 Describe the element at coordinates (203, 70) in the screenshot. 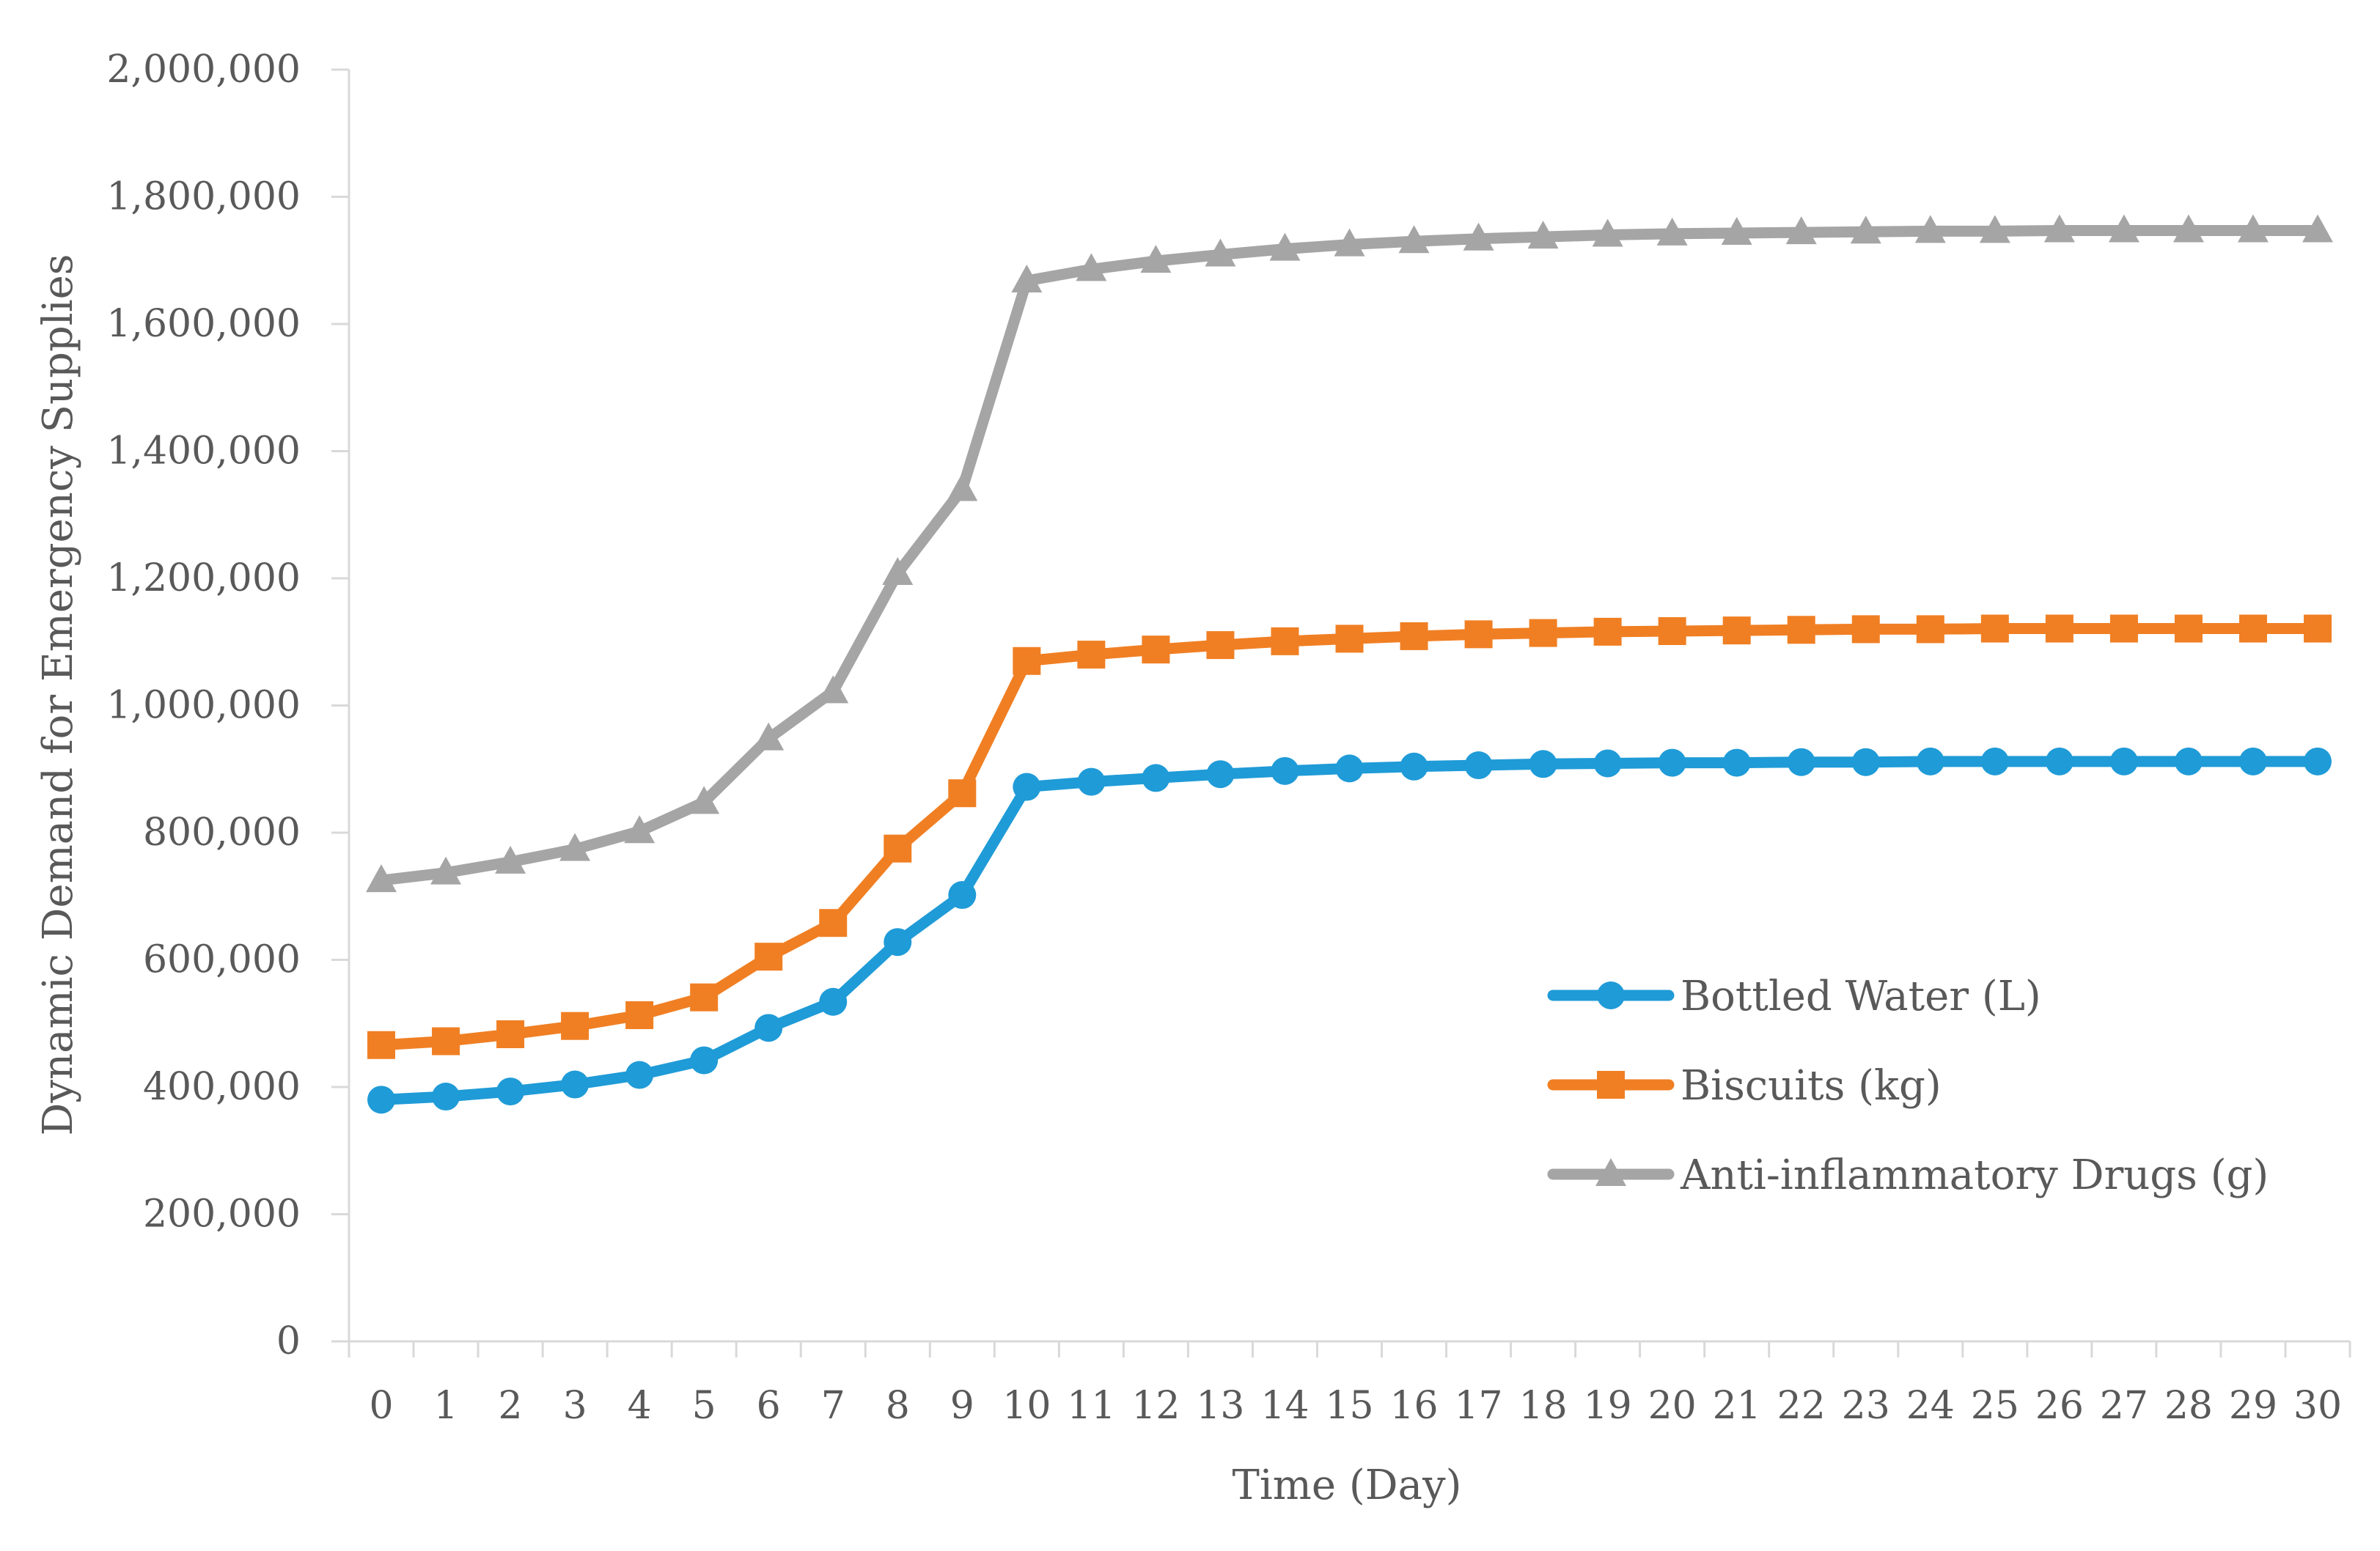

I see `y-tick-label: 2,000,000` at that location.